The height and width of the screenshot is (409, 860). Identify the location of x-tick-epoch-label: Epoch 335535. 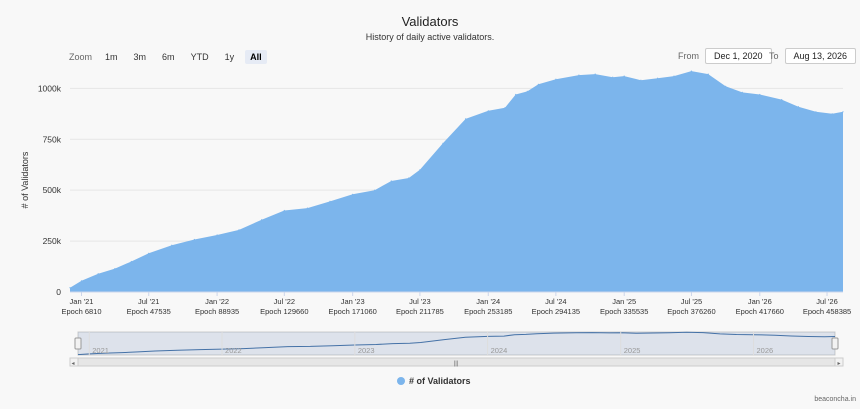
(624, 311).